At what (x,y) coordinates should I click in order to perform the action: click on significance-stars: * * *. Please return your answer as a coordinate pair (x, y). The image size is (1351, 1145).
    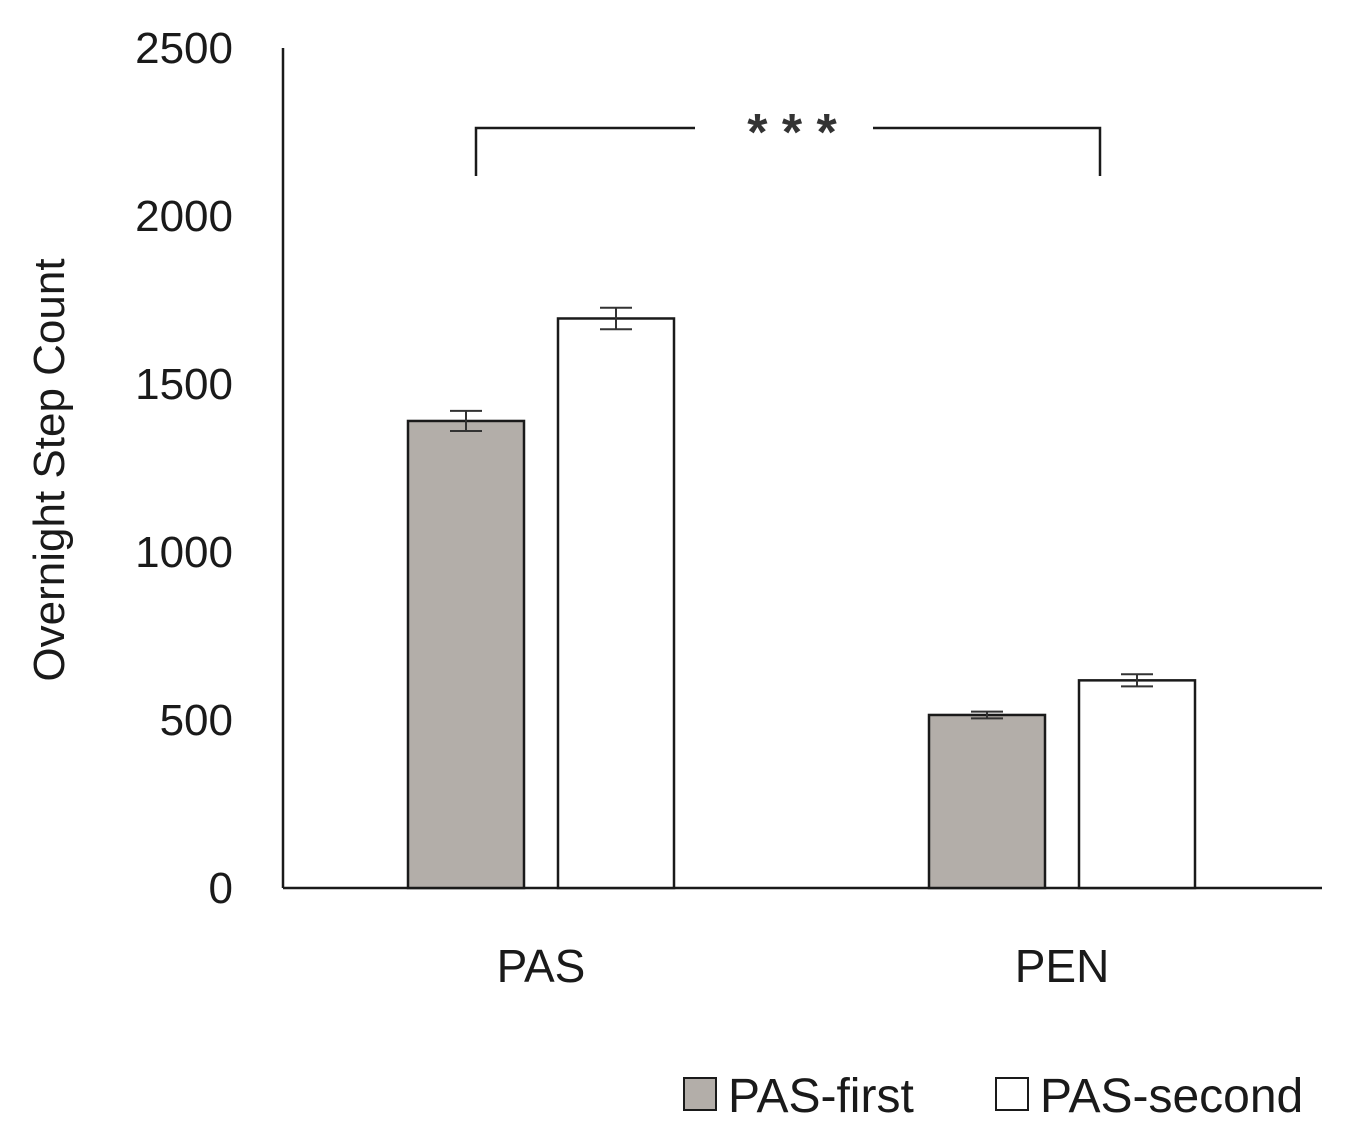
    Looking at the image, I should click on (792, 133).